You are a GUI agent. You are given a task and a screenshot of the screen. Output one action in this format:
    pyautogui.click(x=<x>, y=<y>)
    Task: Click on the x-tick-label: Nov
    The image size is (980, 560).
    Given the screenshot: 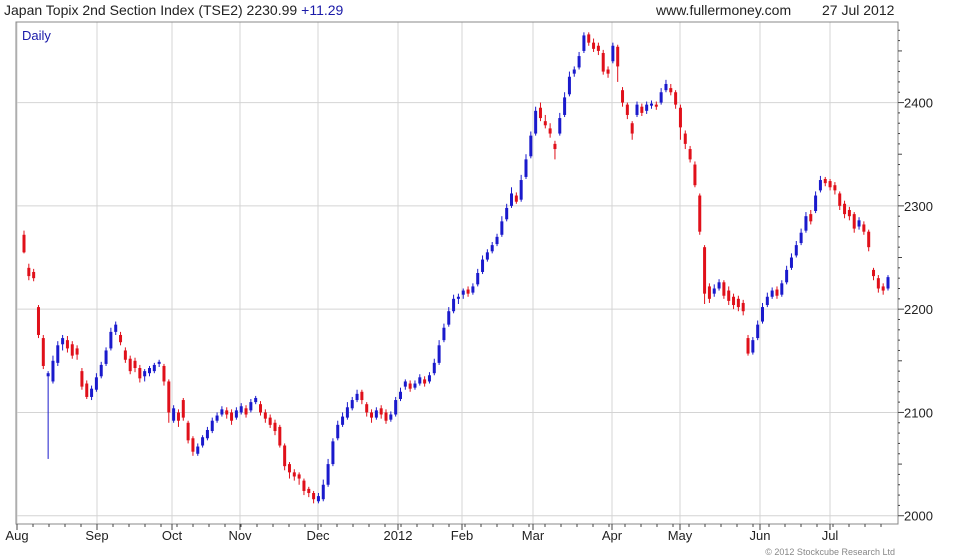 What is the action you would take?
    pyautogui.click(x=240, y=535)
    